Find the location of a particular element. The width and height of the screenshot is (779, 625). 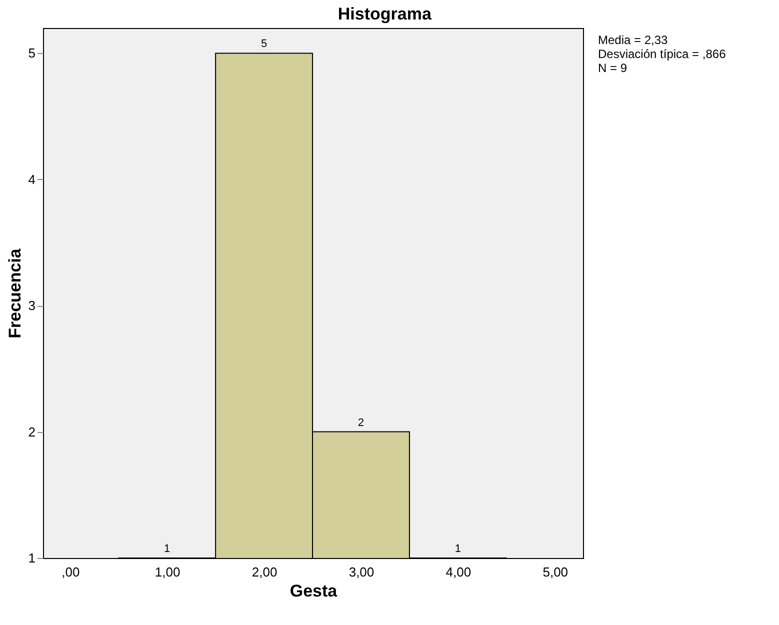

y-tick-label: 3 is located at coordinates (32, 306).